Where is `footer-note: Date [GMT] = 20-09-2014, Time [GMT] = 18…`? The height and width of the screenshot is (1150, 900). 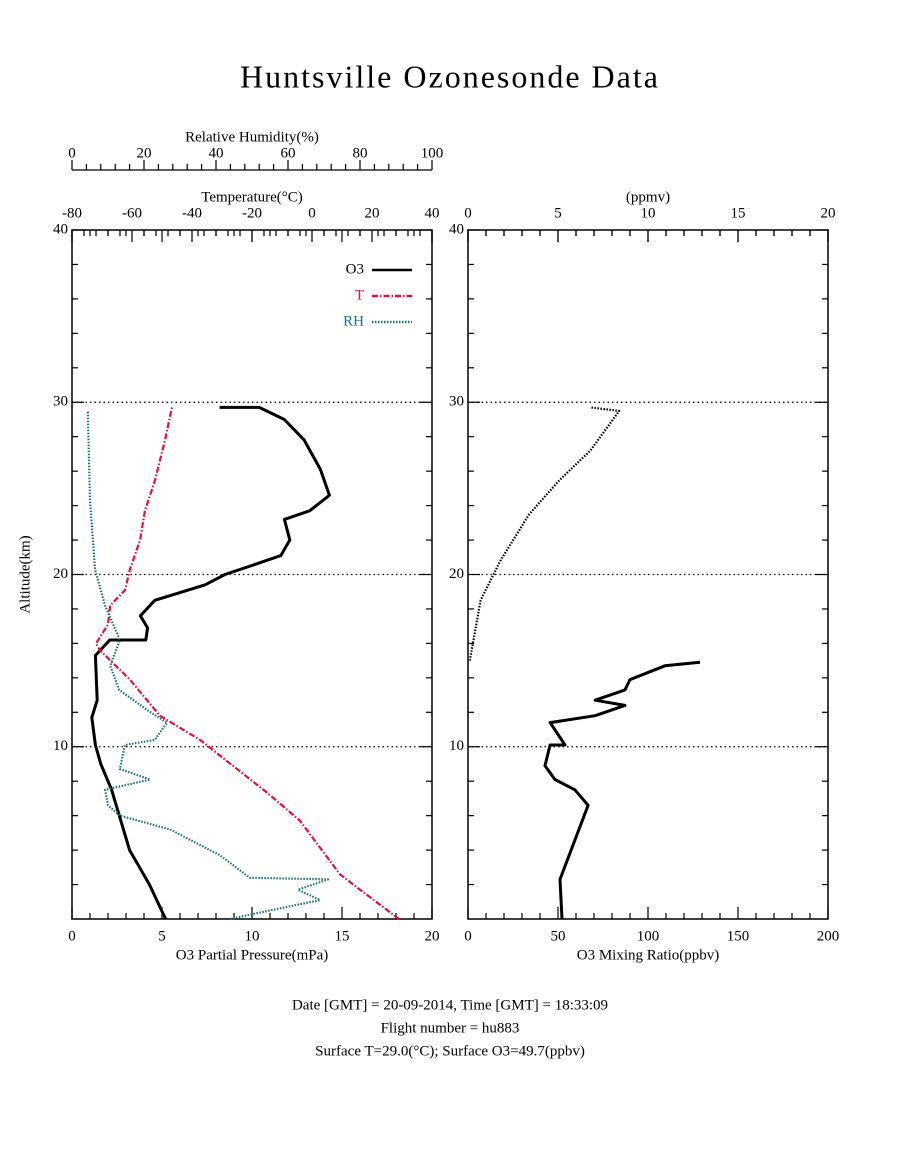 footer-note: Date [GMT] = 20-09-2014, Time [GMT] = 18… is located at coordinates (450, 1005).